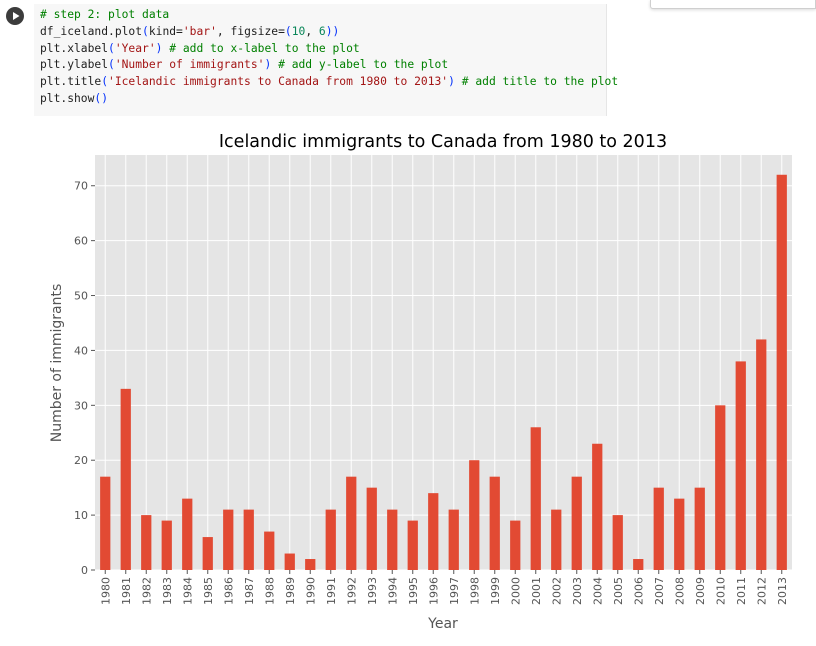 The height and width of the screenshot is (646, 816). I want to click on x-tick-label: 1993, so click(372, 591).